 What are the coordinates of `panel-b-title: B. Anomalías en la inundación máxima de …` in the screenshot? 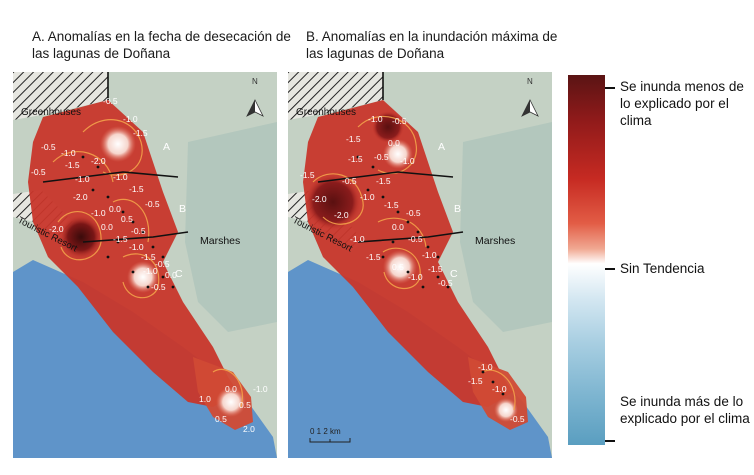 It's located at (432, 45).